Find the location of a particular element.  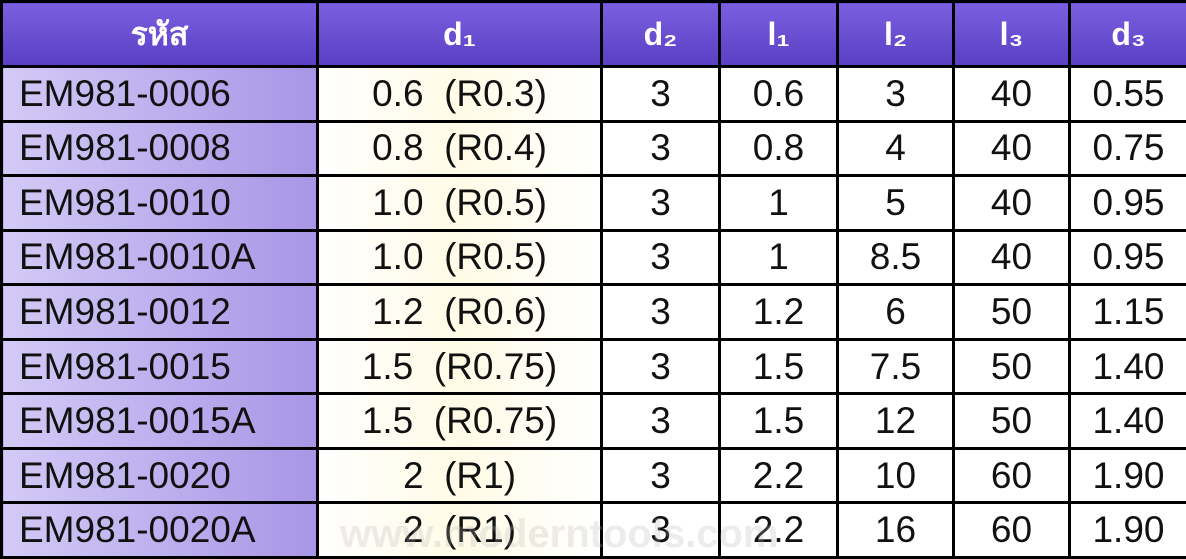

code-cell: EM981-0015 is located at coordinates (159, 366).